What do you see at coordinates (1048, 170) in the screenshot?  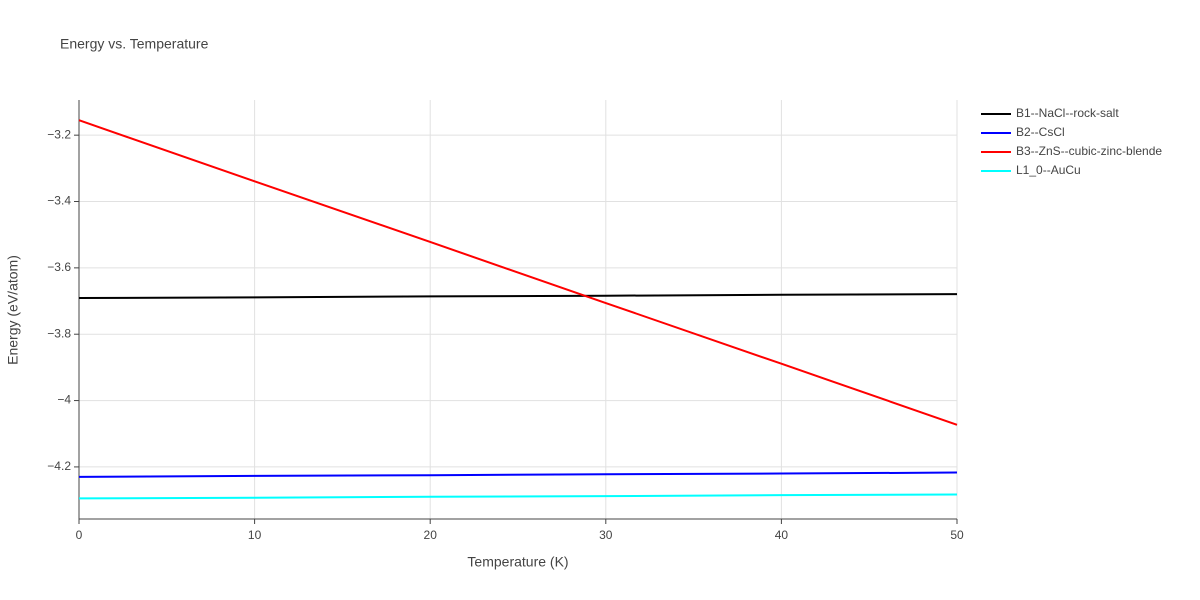 I see `legend-label: L1_0--AuCu` at bounding box center [1048, 170].